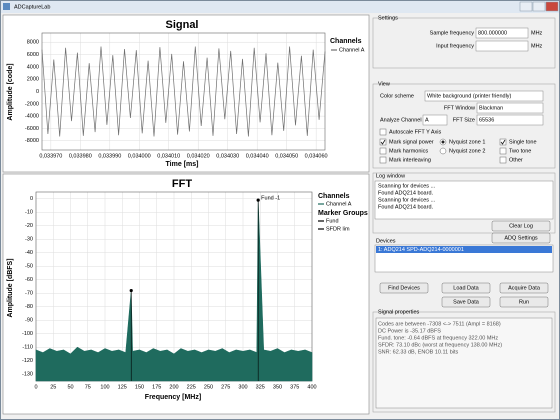 Image resolution: width=560 pixels, height=420 pixels. I want to click on option-label: Nyquist zone 1, so click(467, 142).